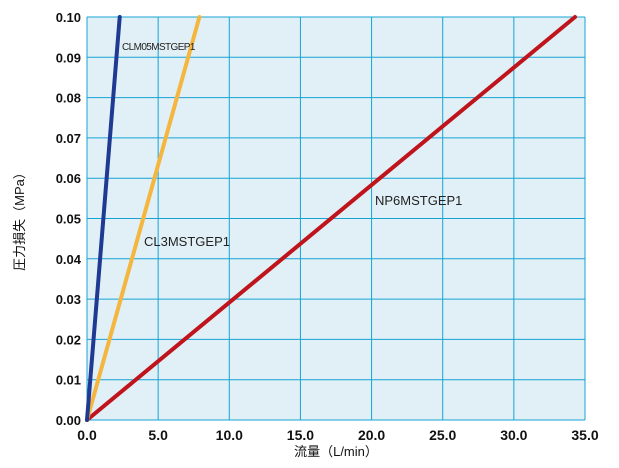 This screenshot has height=468, width=619. Describe the element at coordinates (513, 435) in the screenshot. I see `x-tick-label: 30.0` at that location.